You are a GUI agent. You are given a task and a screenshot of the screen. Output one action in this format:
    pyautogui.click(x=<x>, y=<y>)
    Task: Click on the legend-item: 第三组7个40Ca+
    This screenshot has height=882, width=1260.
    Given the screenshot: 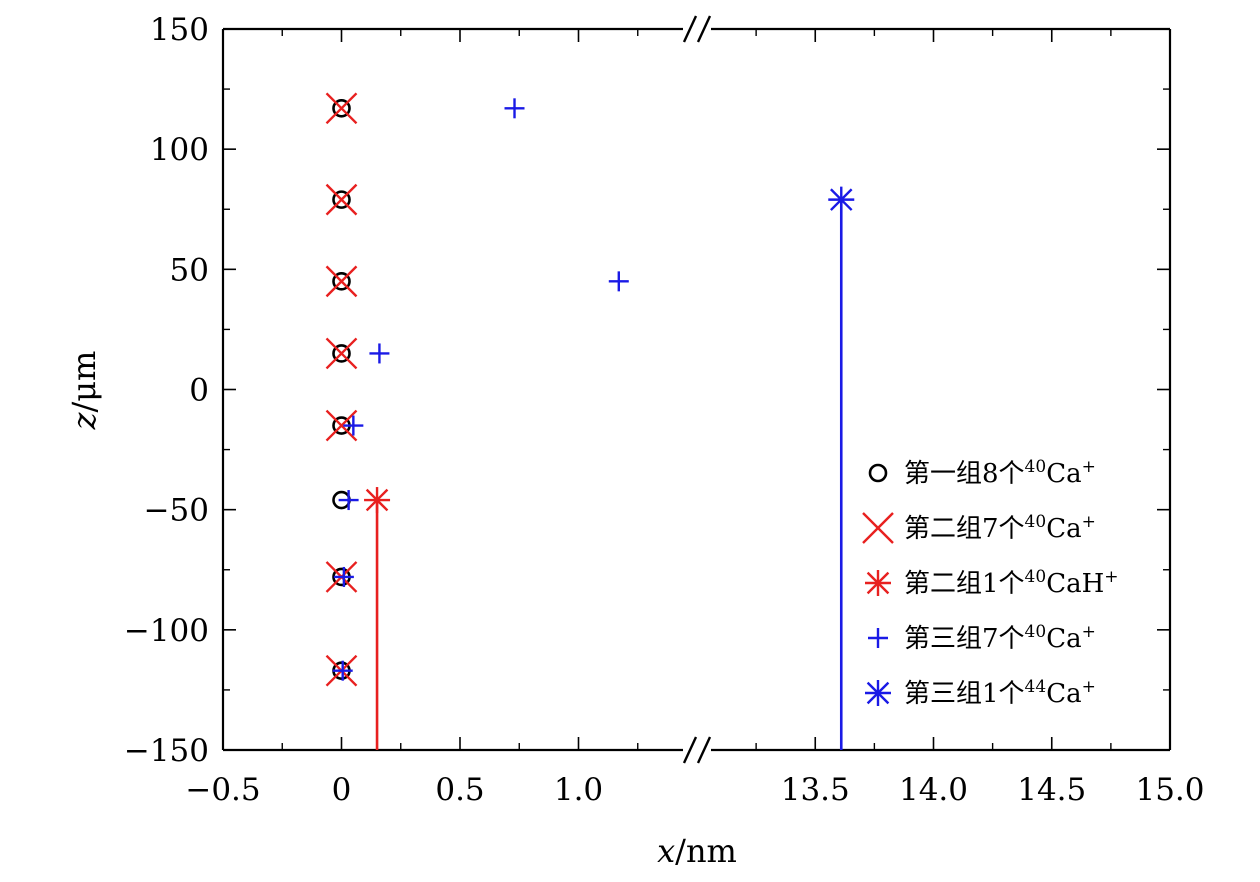 What is the action you would take?
    pyautogui.click(x=982, y=638)
    